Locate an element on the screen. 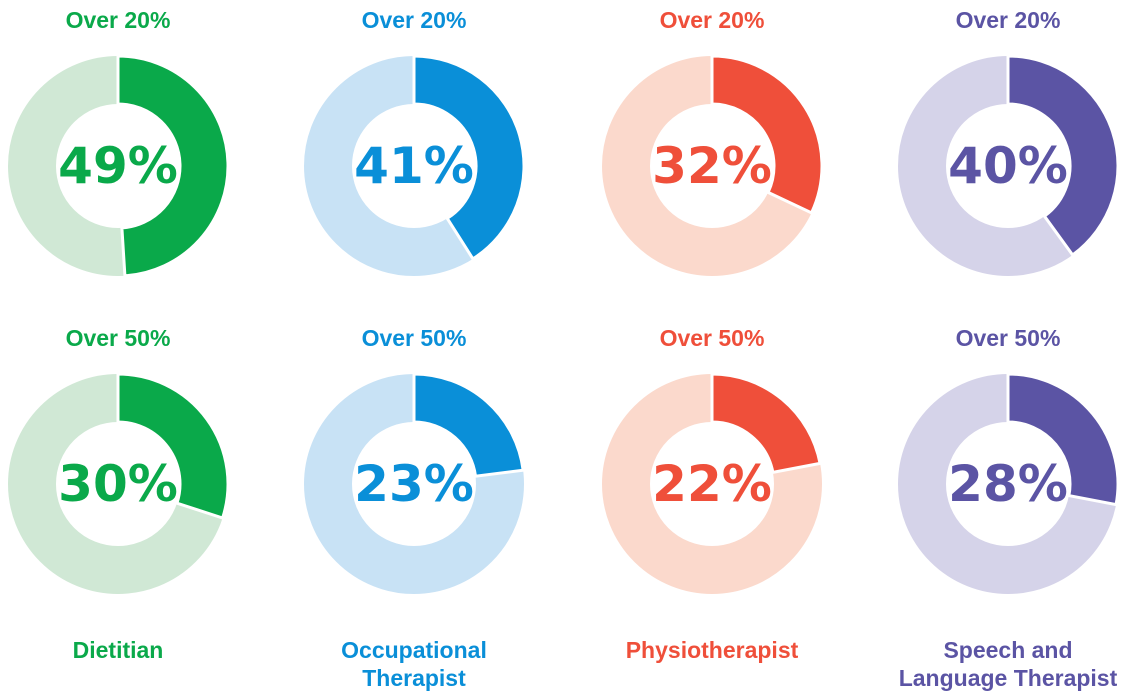 The image size is (1144, 697). center-label: 28% is located at coordinates (1008, 484).